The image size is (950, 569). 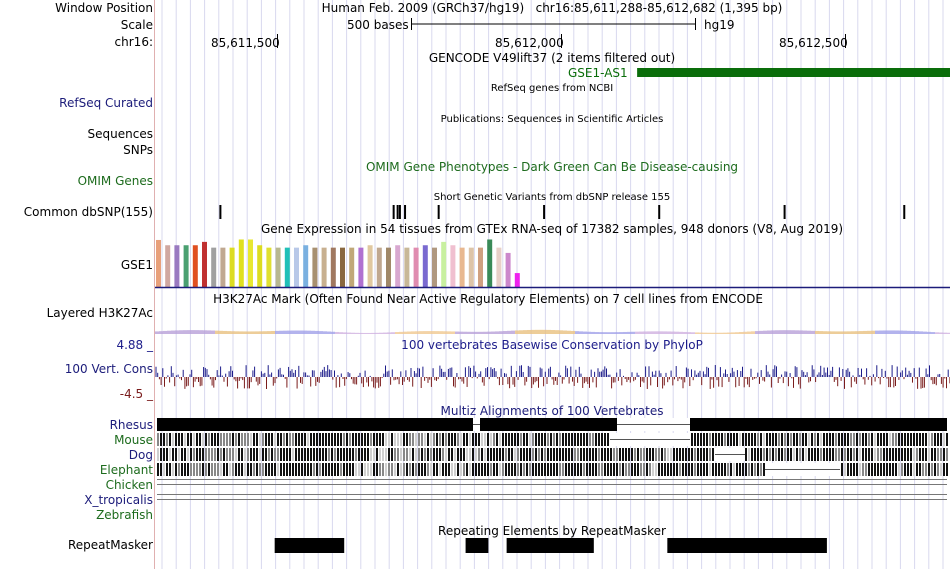 What do you see at coordinates (131, 425) in the screenshot?
I see `track-label-rhesus: Rhesus` at bounding box center [131, 425].